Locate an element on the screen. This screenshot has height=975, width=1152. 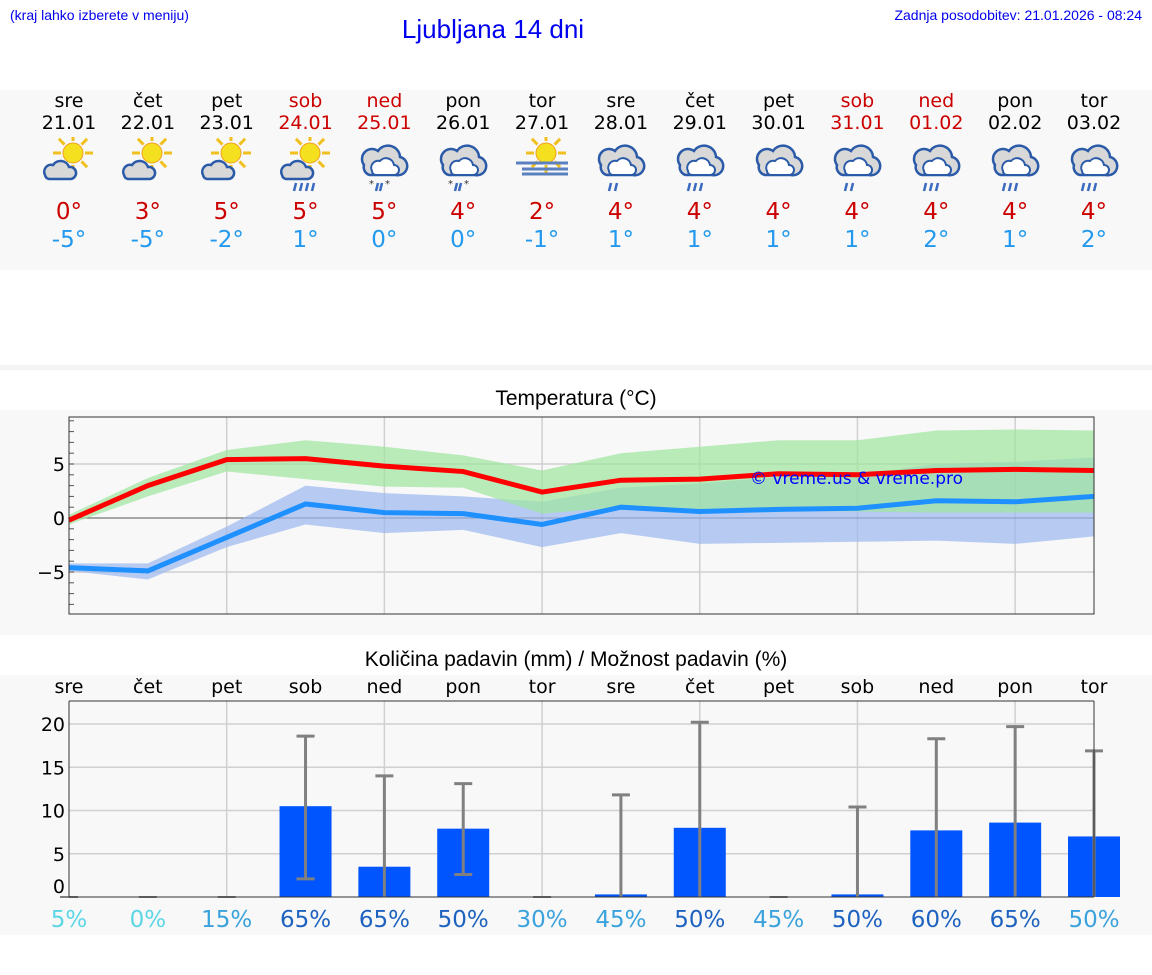
day-column: pet 30.01 4° 1° is located at coordinates (779, 172).